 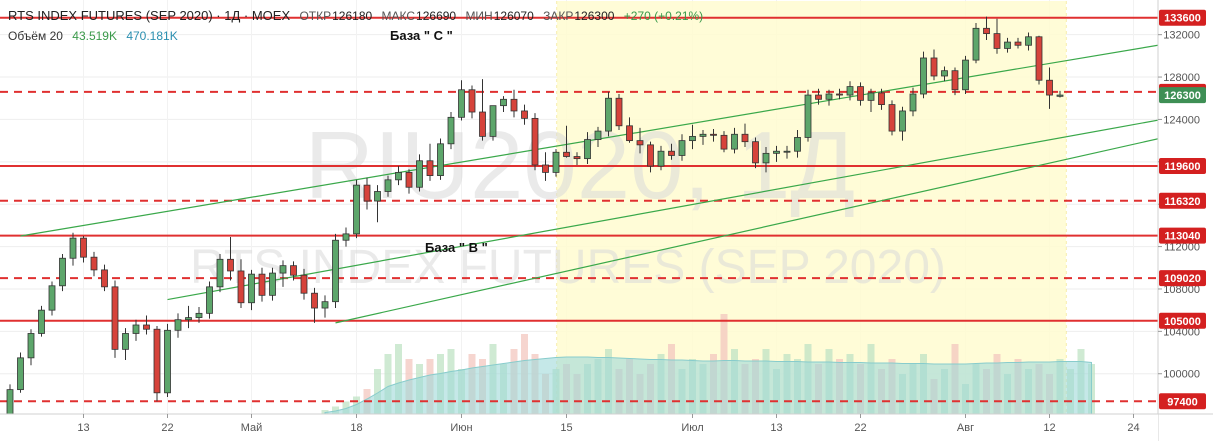 I want to click on price-axis, so click(x=1185, y=220).